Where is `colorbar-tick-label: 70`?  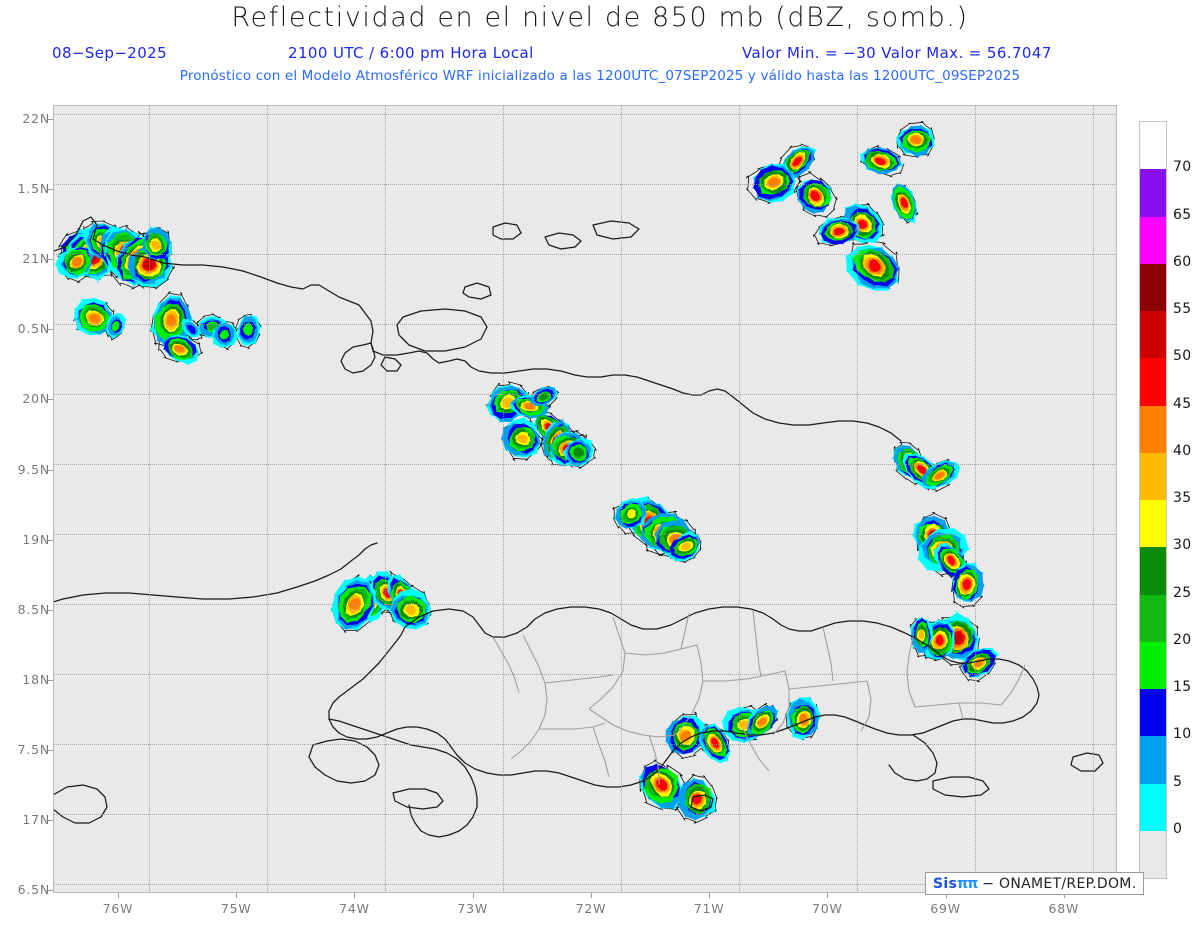
colorbar-tick-label: 70 is located at coordinates (1182, 167).